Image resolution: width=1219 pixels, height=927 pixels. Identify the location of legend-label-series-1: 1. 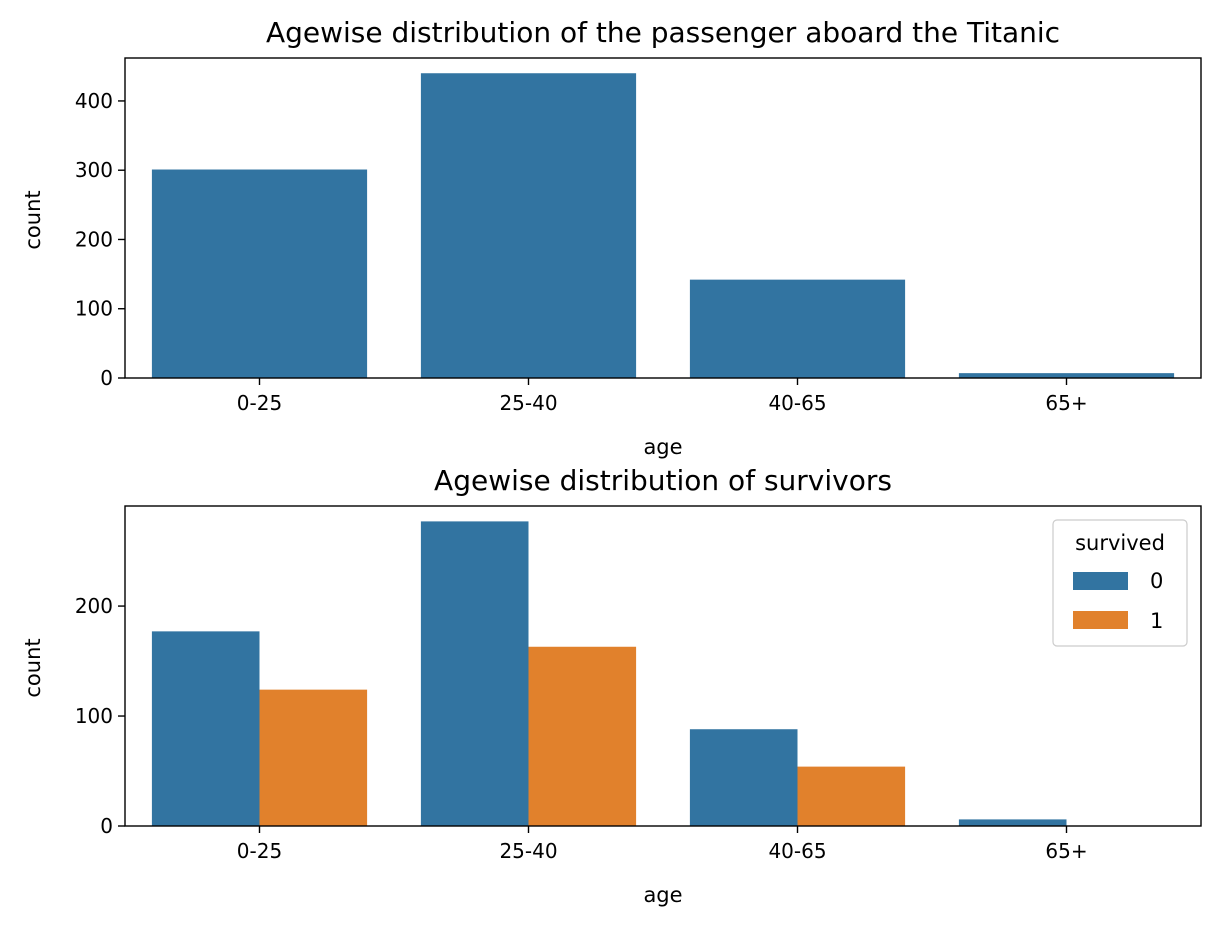
(1156, 621).